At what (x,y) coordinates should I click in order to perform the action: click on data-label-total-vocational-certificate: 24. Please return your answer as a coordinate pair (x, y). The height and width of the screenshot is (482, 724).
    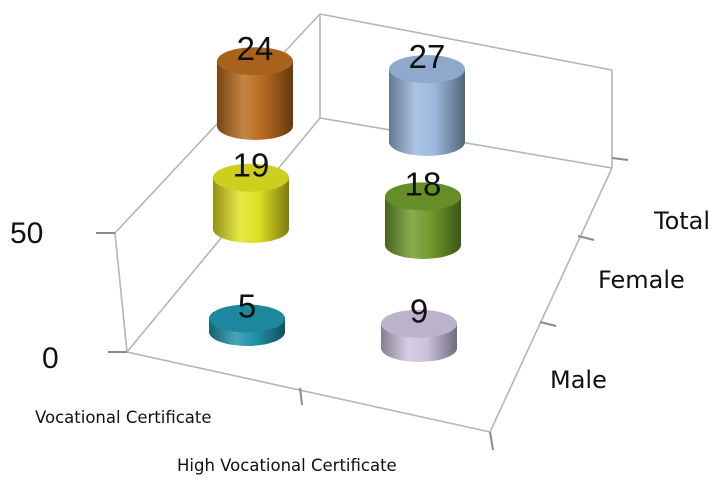
    Looking at the image, I should click on (255, 48).